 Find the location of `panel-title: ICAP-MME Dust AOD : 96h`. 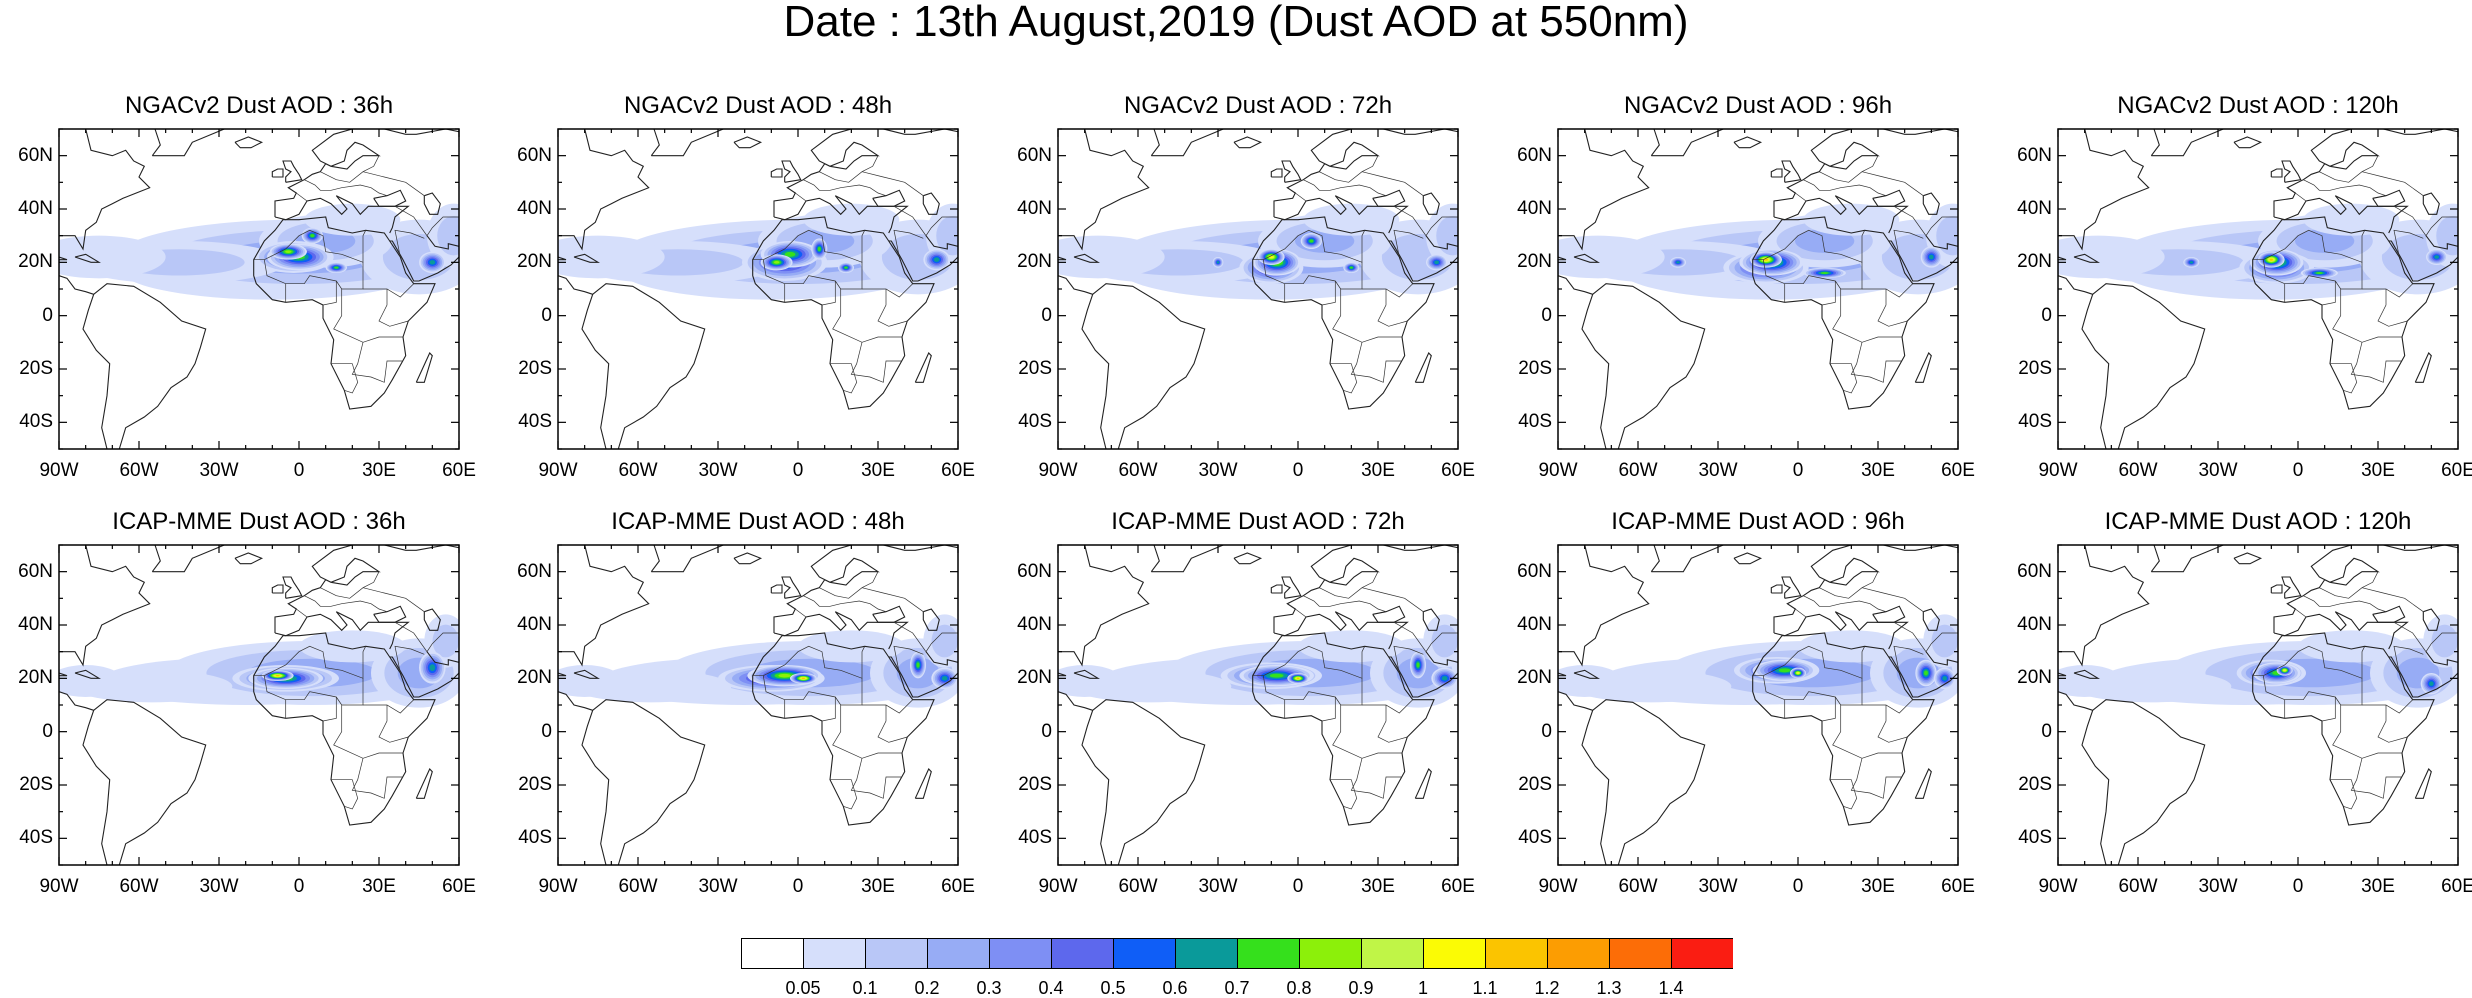

panel-title: ICAP-MME Dust AOD : 96h is located at coordinates (1758, 521).